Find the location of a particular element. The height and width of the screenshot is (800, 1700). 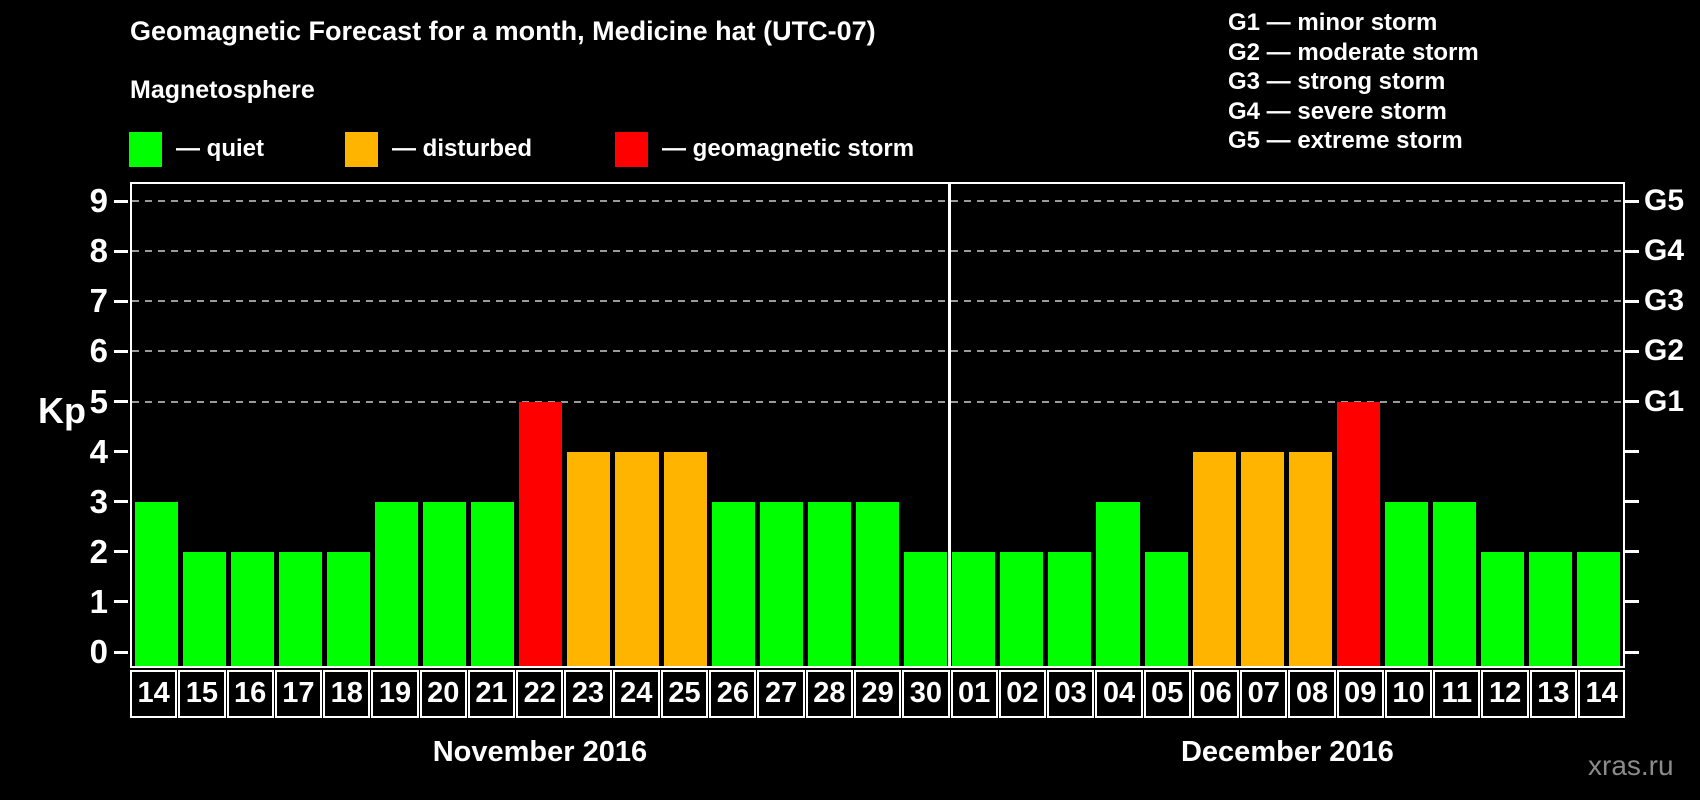

legend-item-disturbed: — disturbed is located at coordinates (438, 149).